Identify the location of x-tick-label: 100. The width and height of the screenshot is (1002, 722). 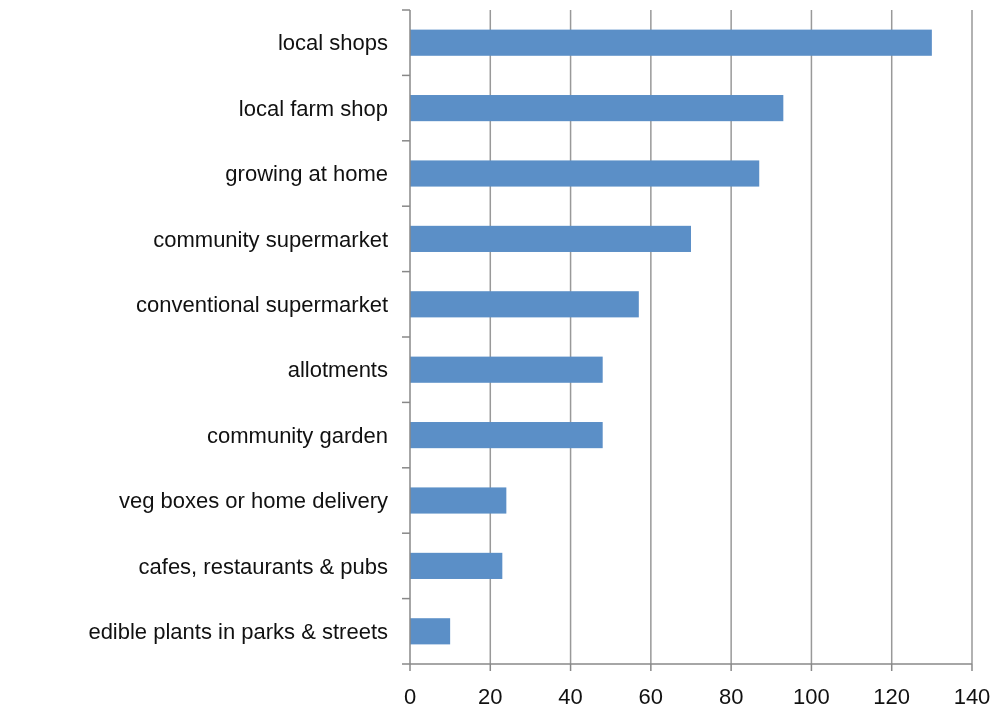
(811, 696).